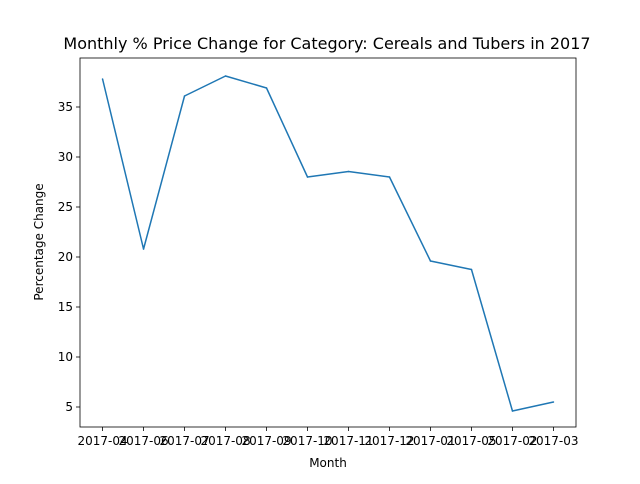 The width and height of the screenshot is (640, 484). Describe the element at coordinates (39, 241) in the screenshot. I see `y-axis-label: Percentage Change` at that location.